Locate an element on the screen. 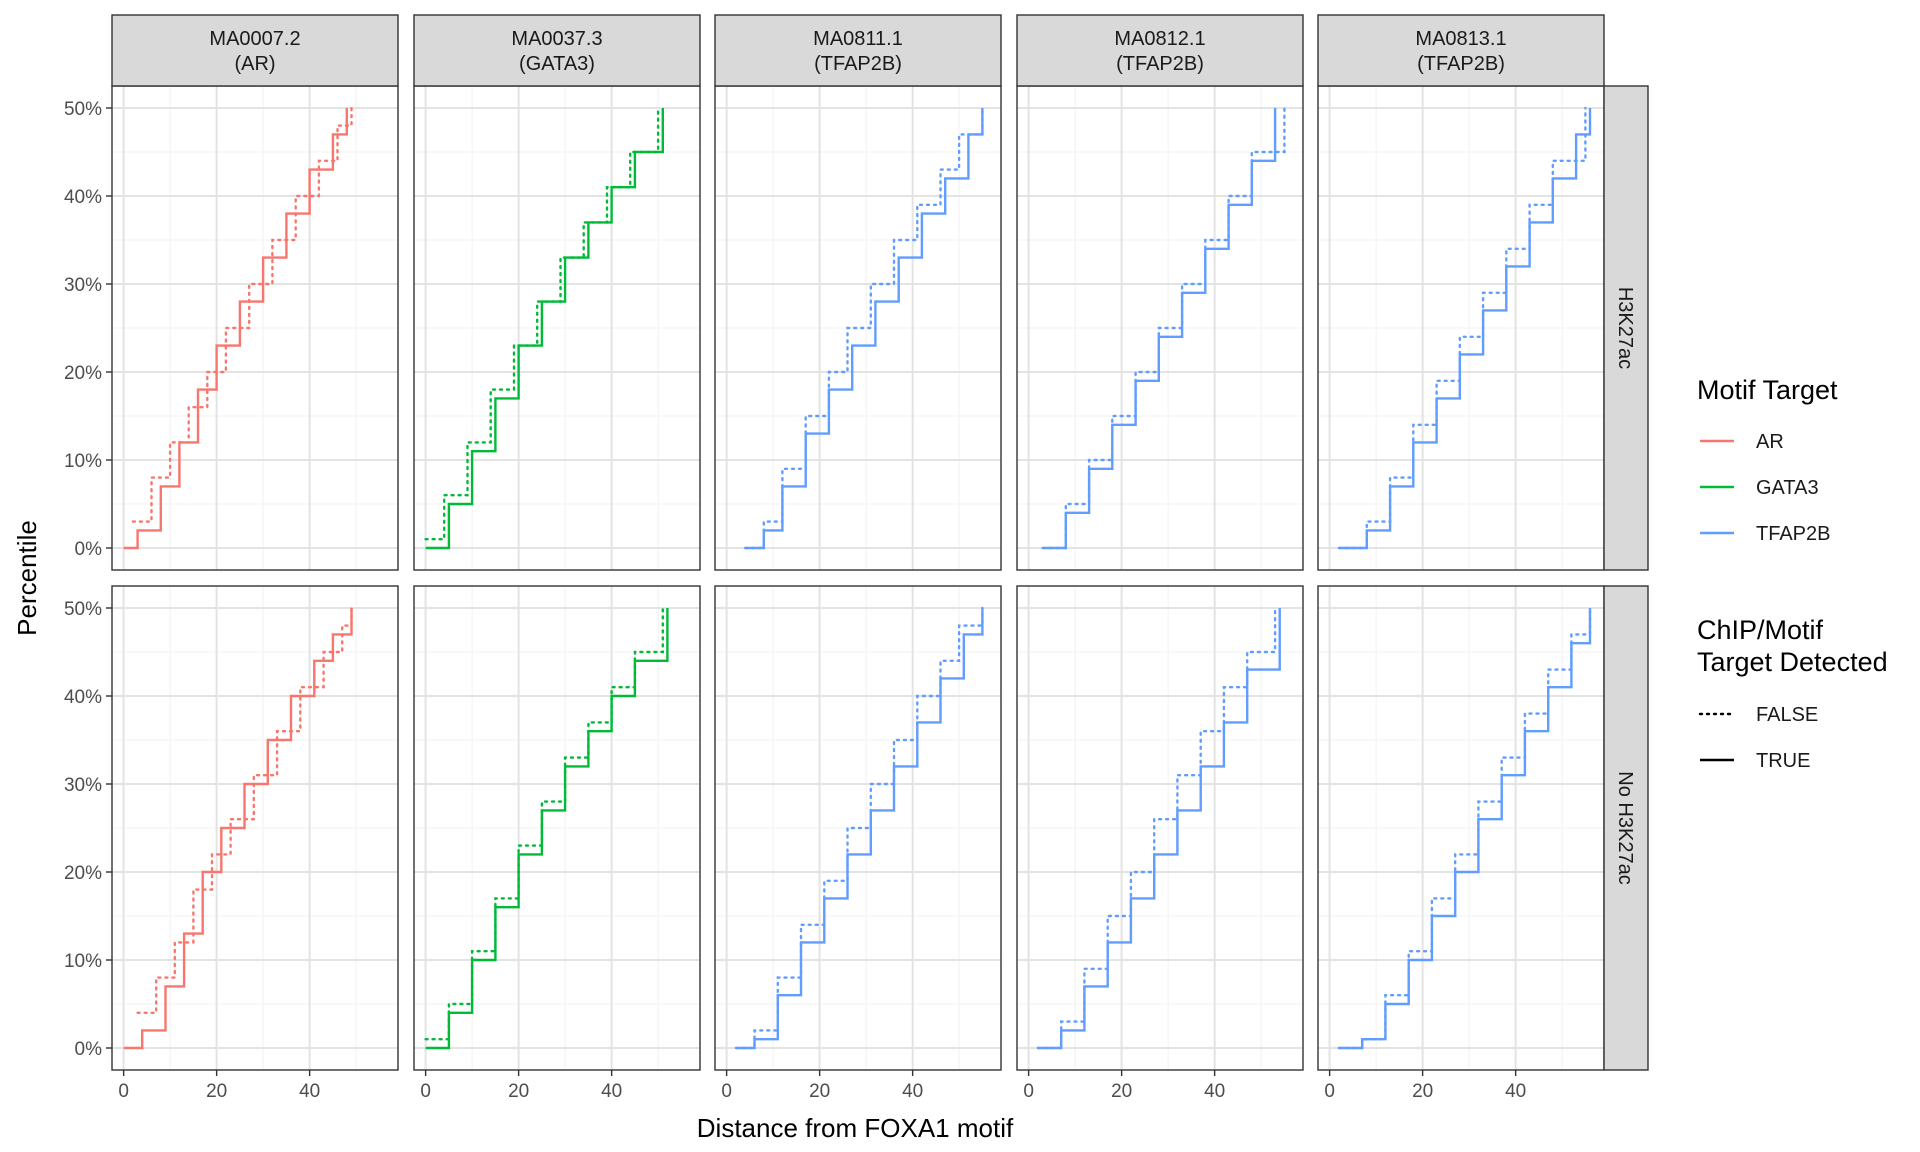 Image resolution: width=1920 pixels, height=1152 pixels. legend-linetype-items: FALSE TRUE is located at coordinates (1758, 738).